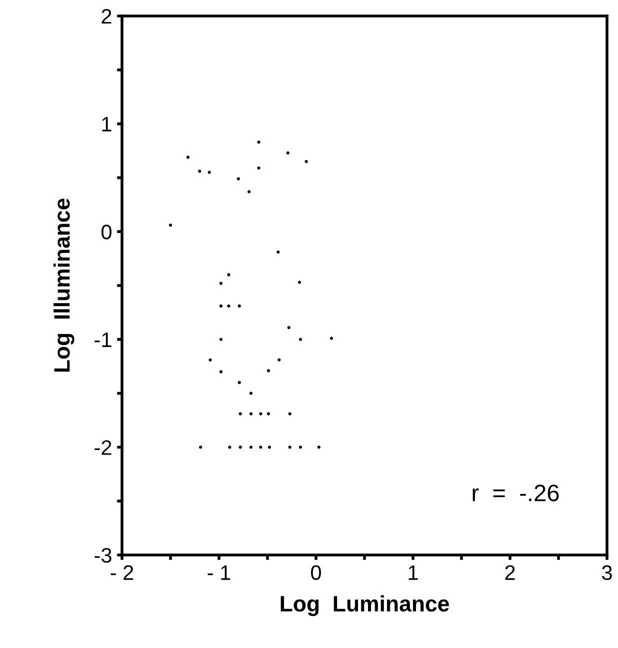 The width and height of the screenshot is (618, 648). What do you see at coordinates (122, 572) in the screenshot?
I see `x-tick-label: - 2` at bounding box center [122, 572].